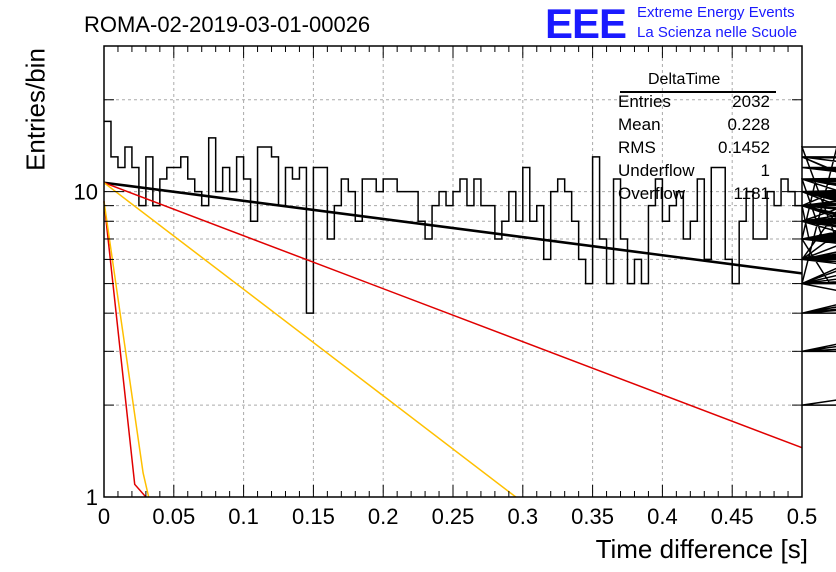 The width and height of the screenshot is (836, 572). What do you see at coordinates (383, 516) in the screenshot?
I see `x-tick-label: 0.2` at bounding box center [383, 516].